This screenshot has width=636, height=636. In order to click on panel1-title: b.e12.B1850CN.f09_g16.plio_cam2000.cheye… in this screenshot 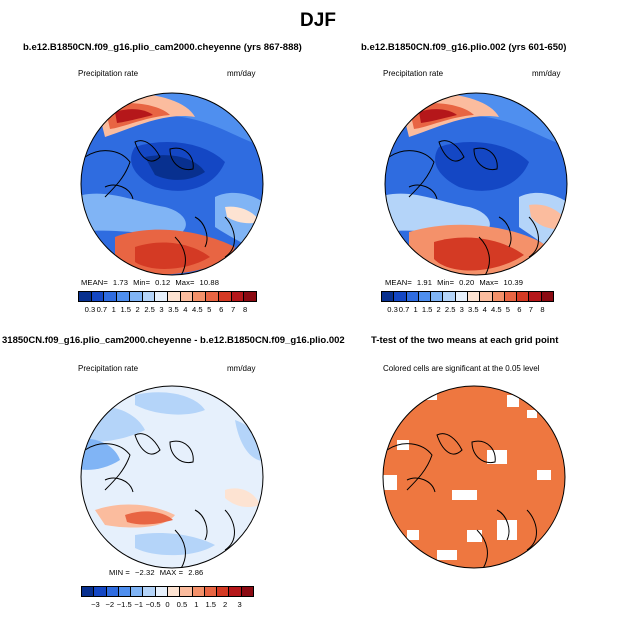, I will do `click(162, 47)`.